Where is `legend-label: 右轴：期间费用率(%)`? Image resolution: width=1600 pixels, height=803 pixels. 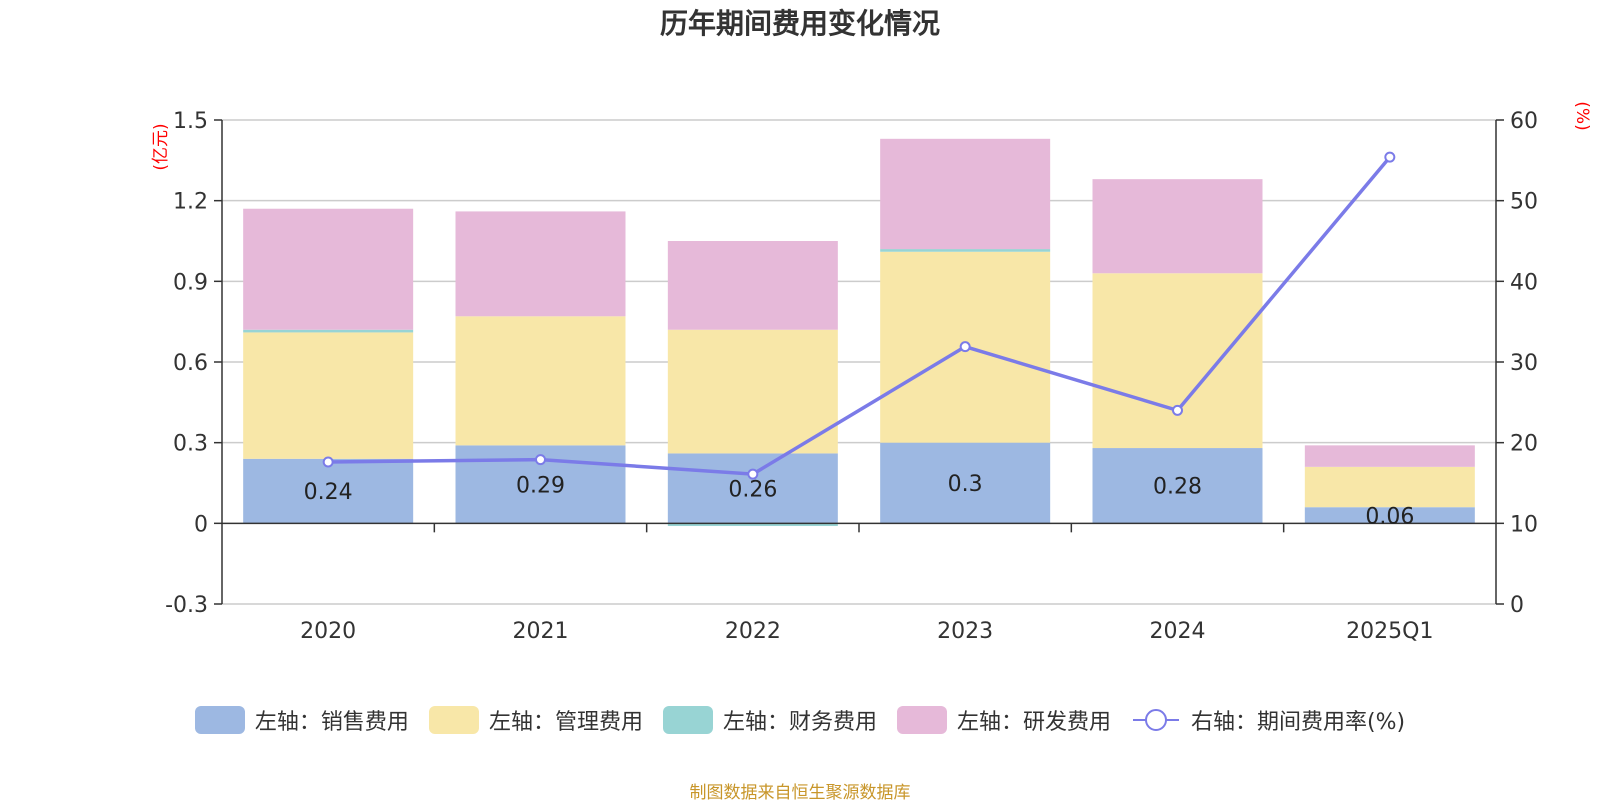
legend-label: 右轴：期间费用率(%) is located at coordinates (1298, 722).